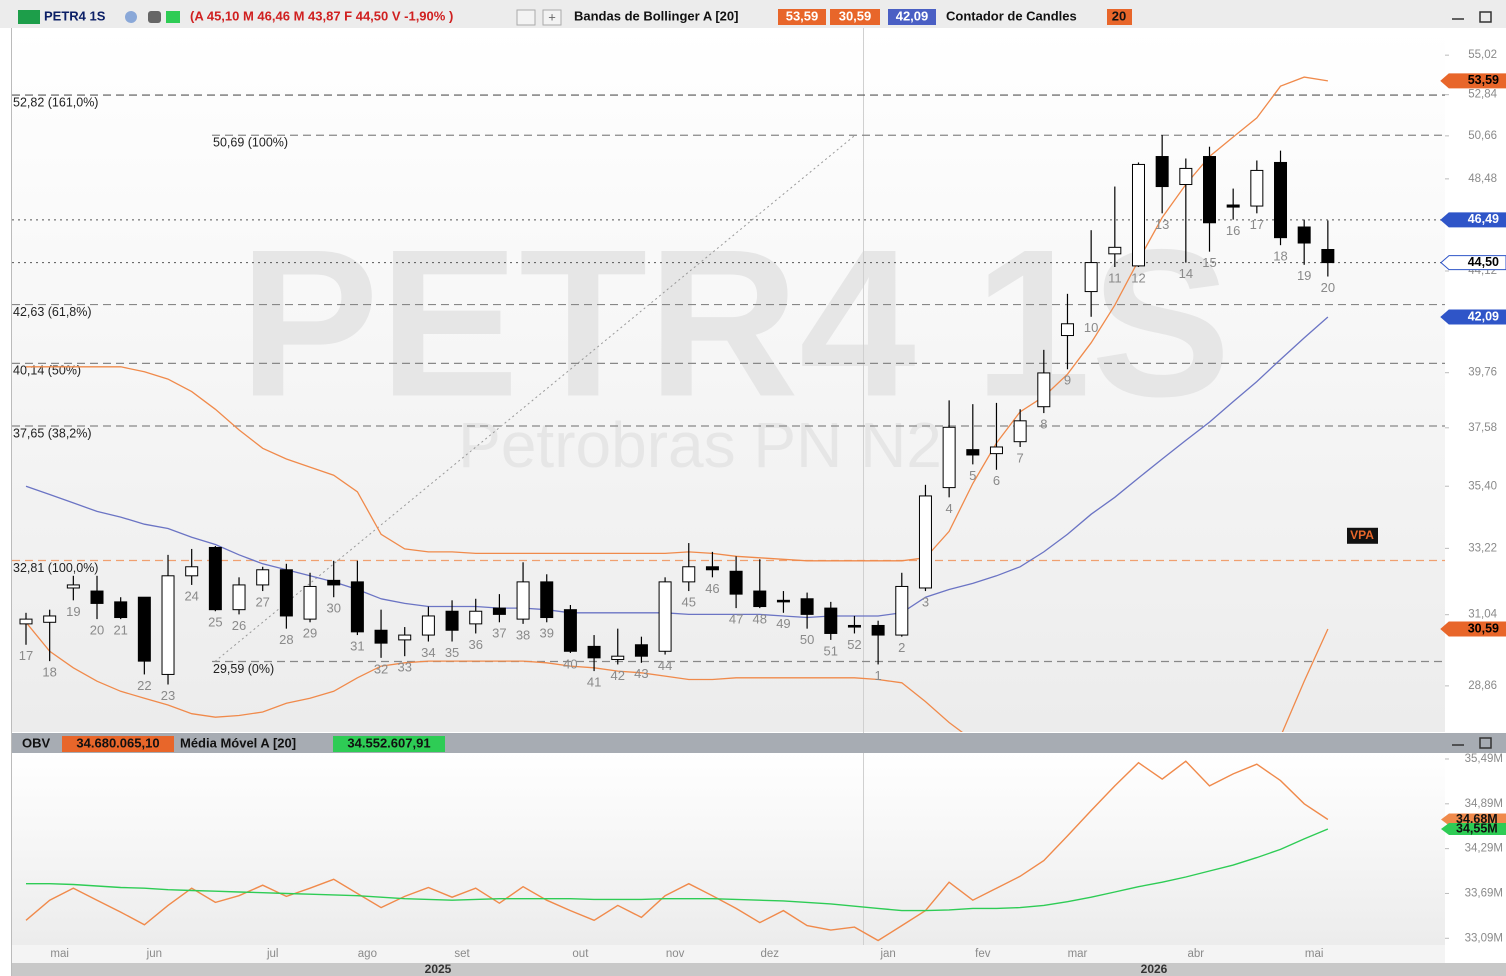  What do you see at coordinates (1119, 15) in the screenshot?
I see `counter-value: 20` at bounding box center [1119, 15].